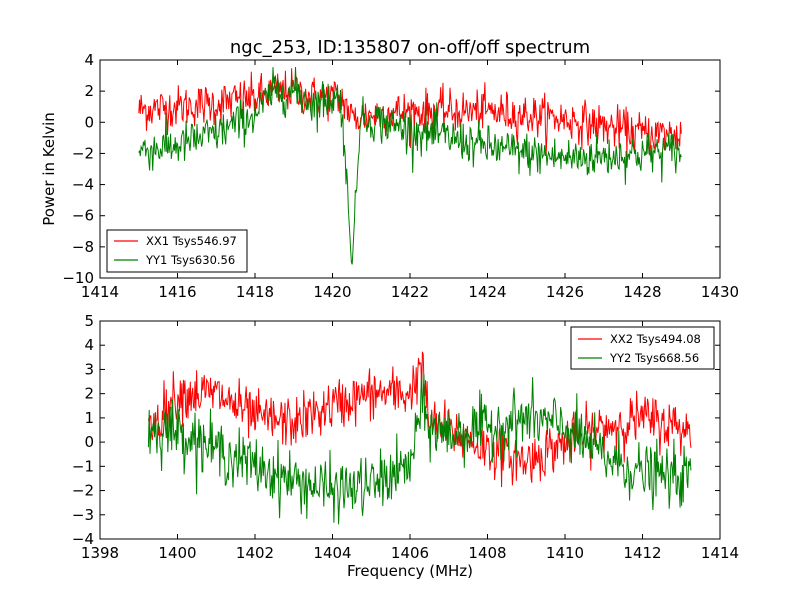 The image size is (800, 600). I want to click on top-y-tick-label-2: −6, so click(83, 216).